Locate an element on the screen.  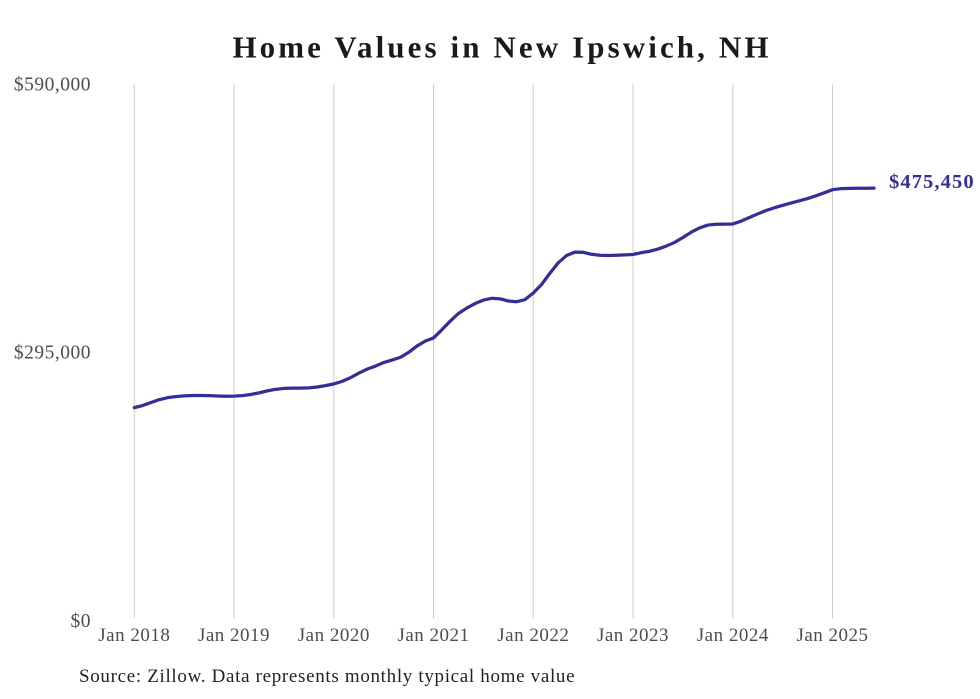
svg-text: Jan 2018 is located at coordinates (134, 635).